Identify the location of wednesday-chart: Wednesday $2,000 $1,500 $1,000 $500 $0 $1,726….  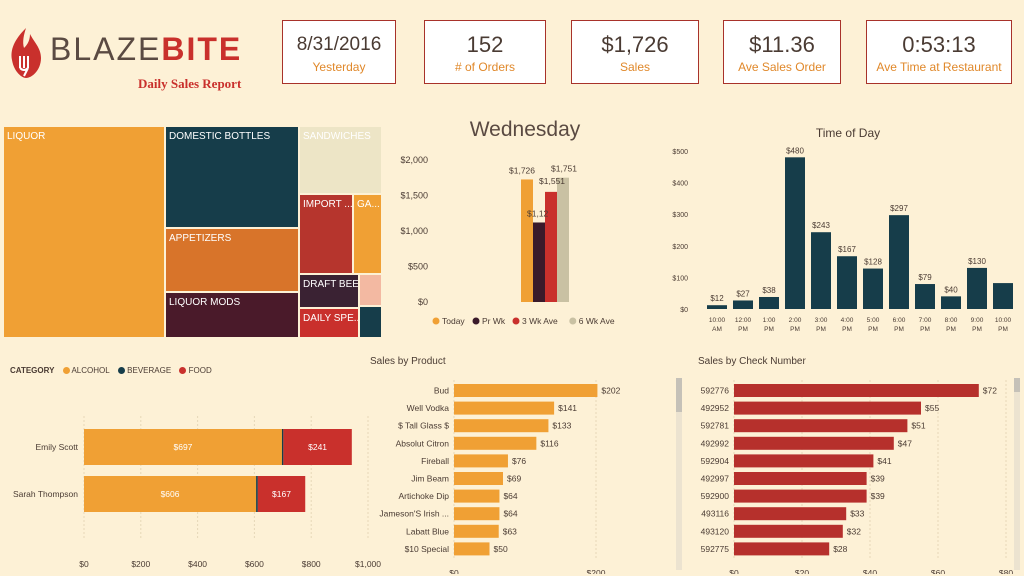
(525, 222).